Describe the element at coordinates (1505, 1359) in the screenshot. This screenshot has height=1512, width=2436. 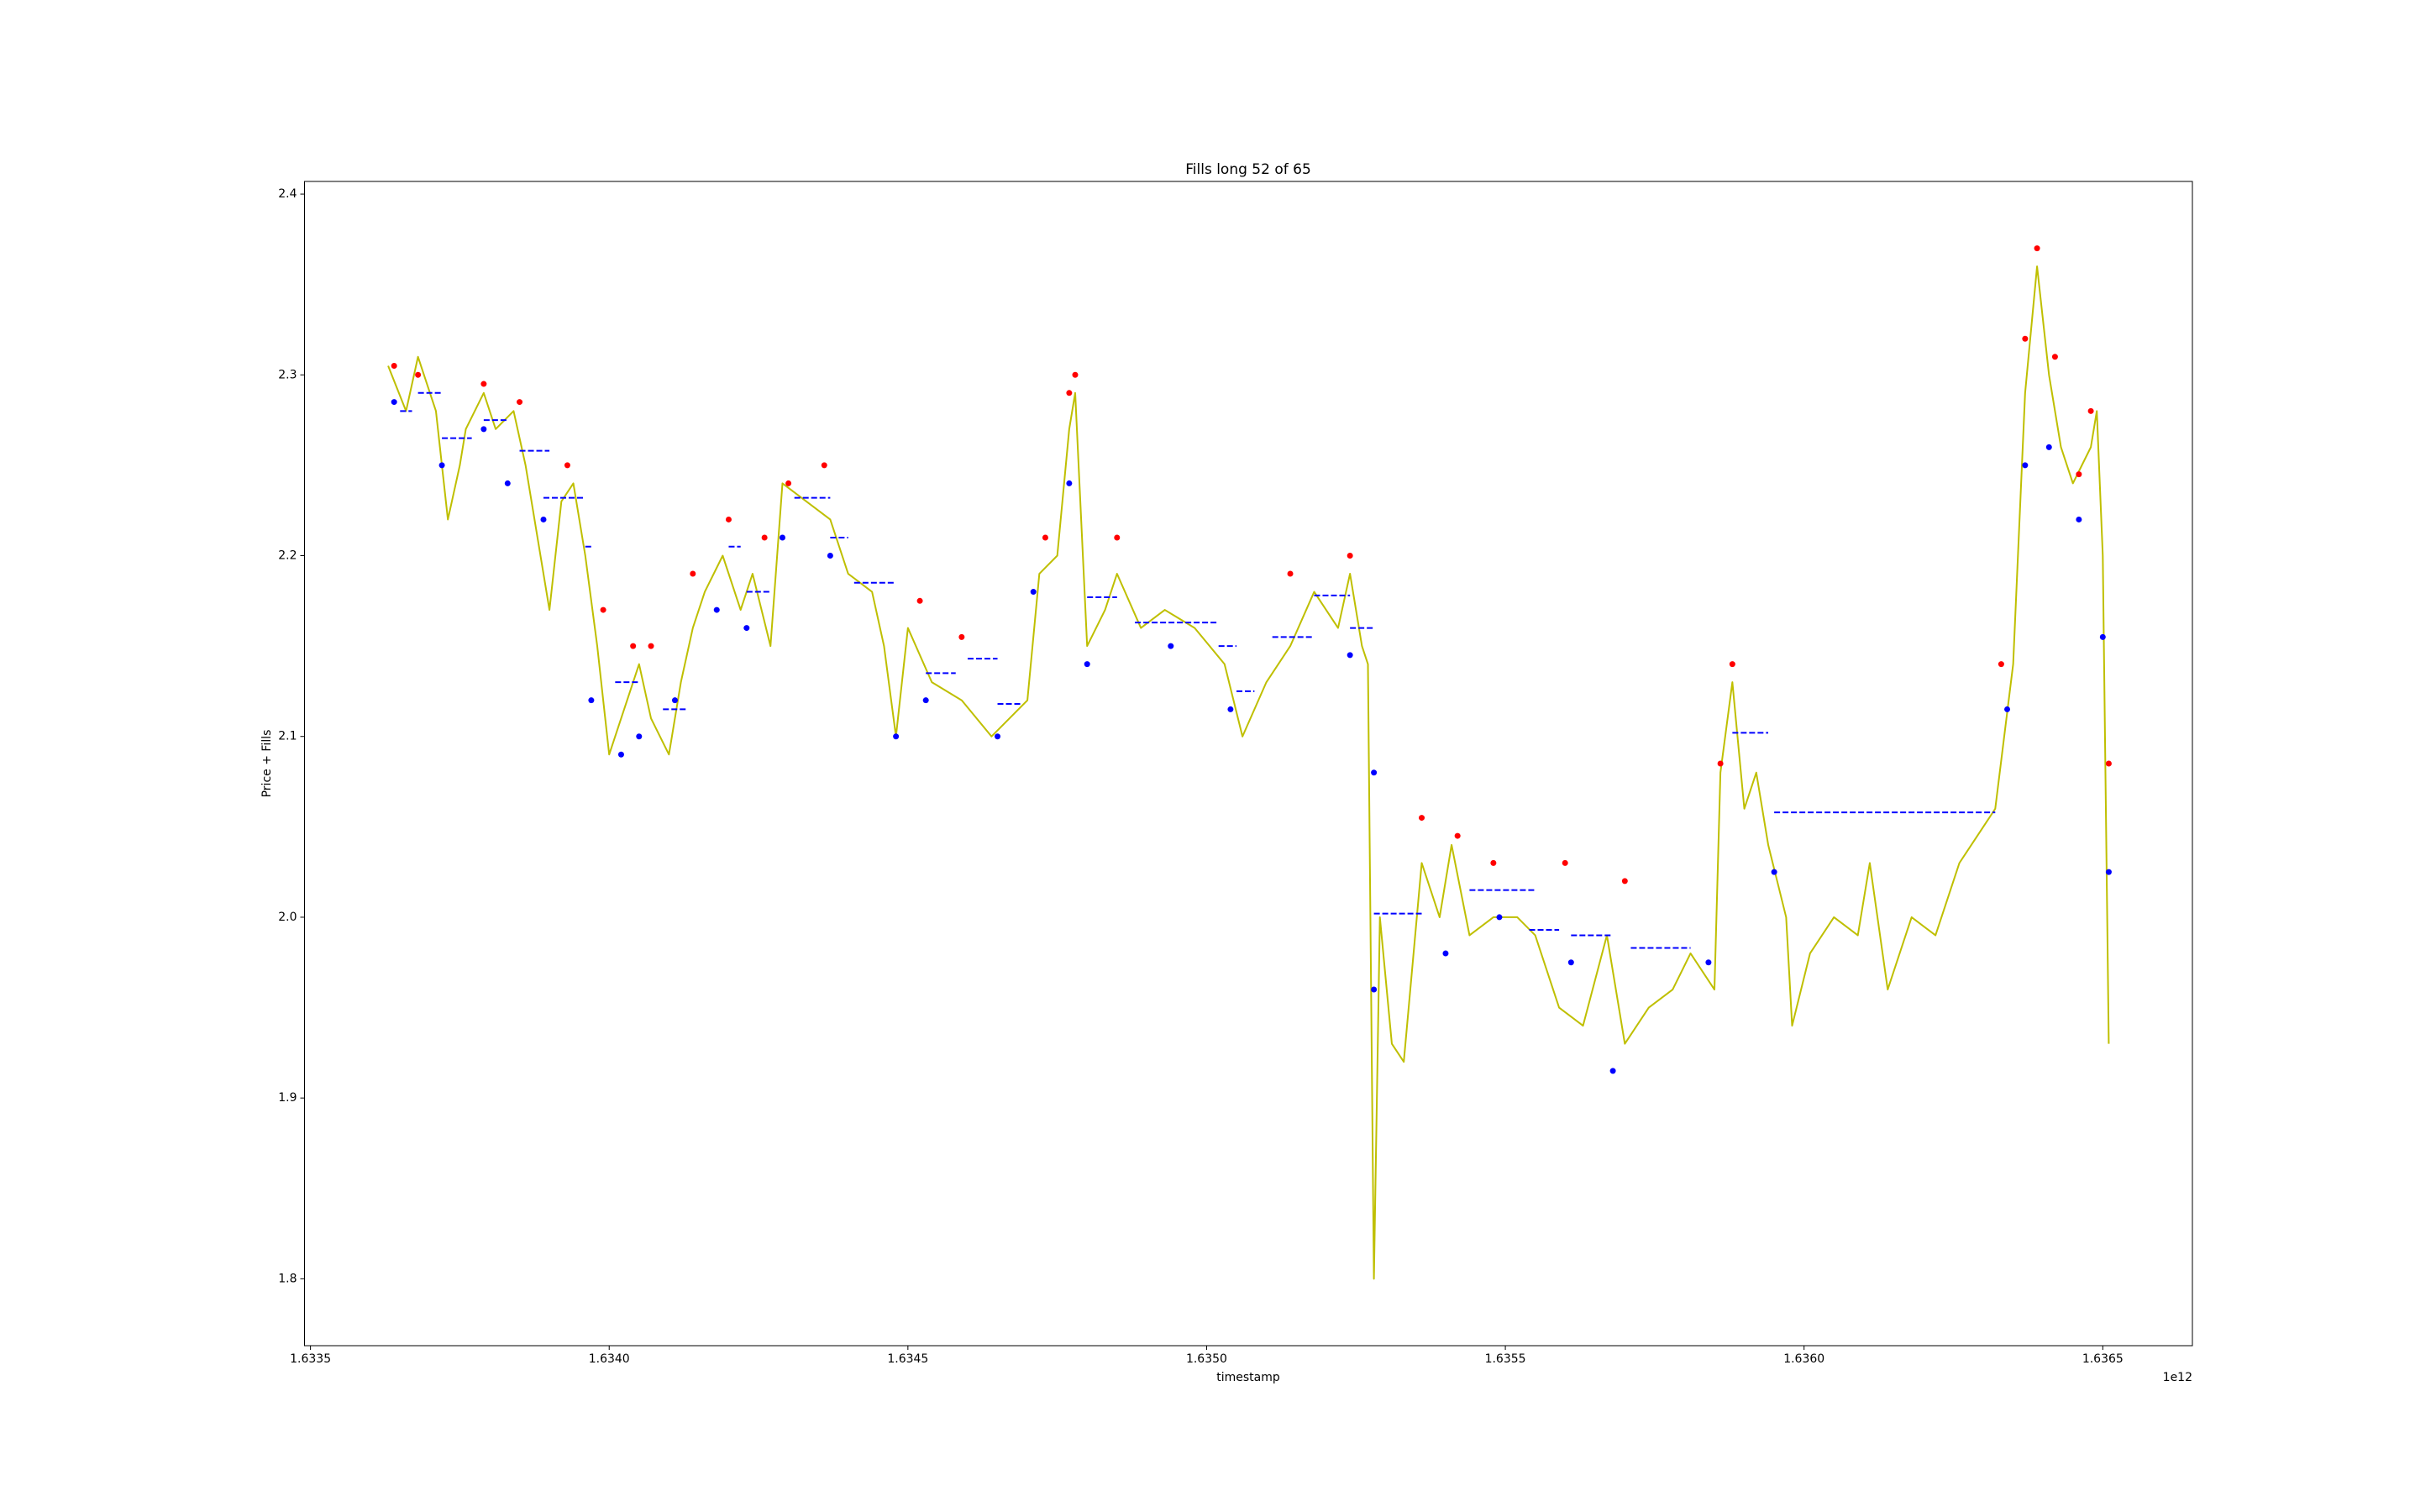
I see `x-tick-label: 1.6355` at that location.